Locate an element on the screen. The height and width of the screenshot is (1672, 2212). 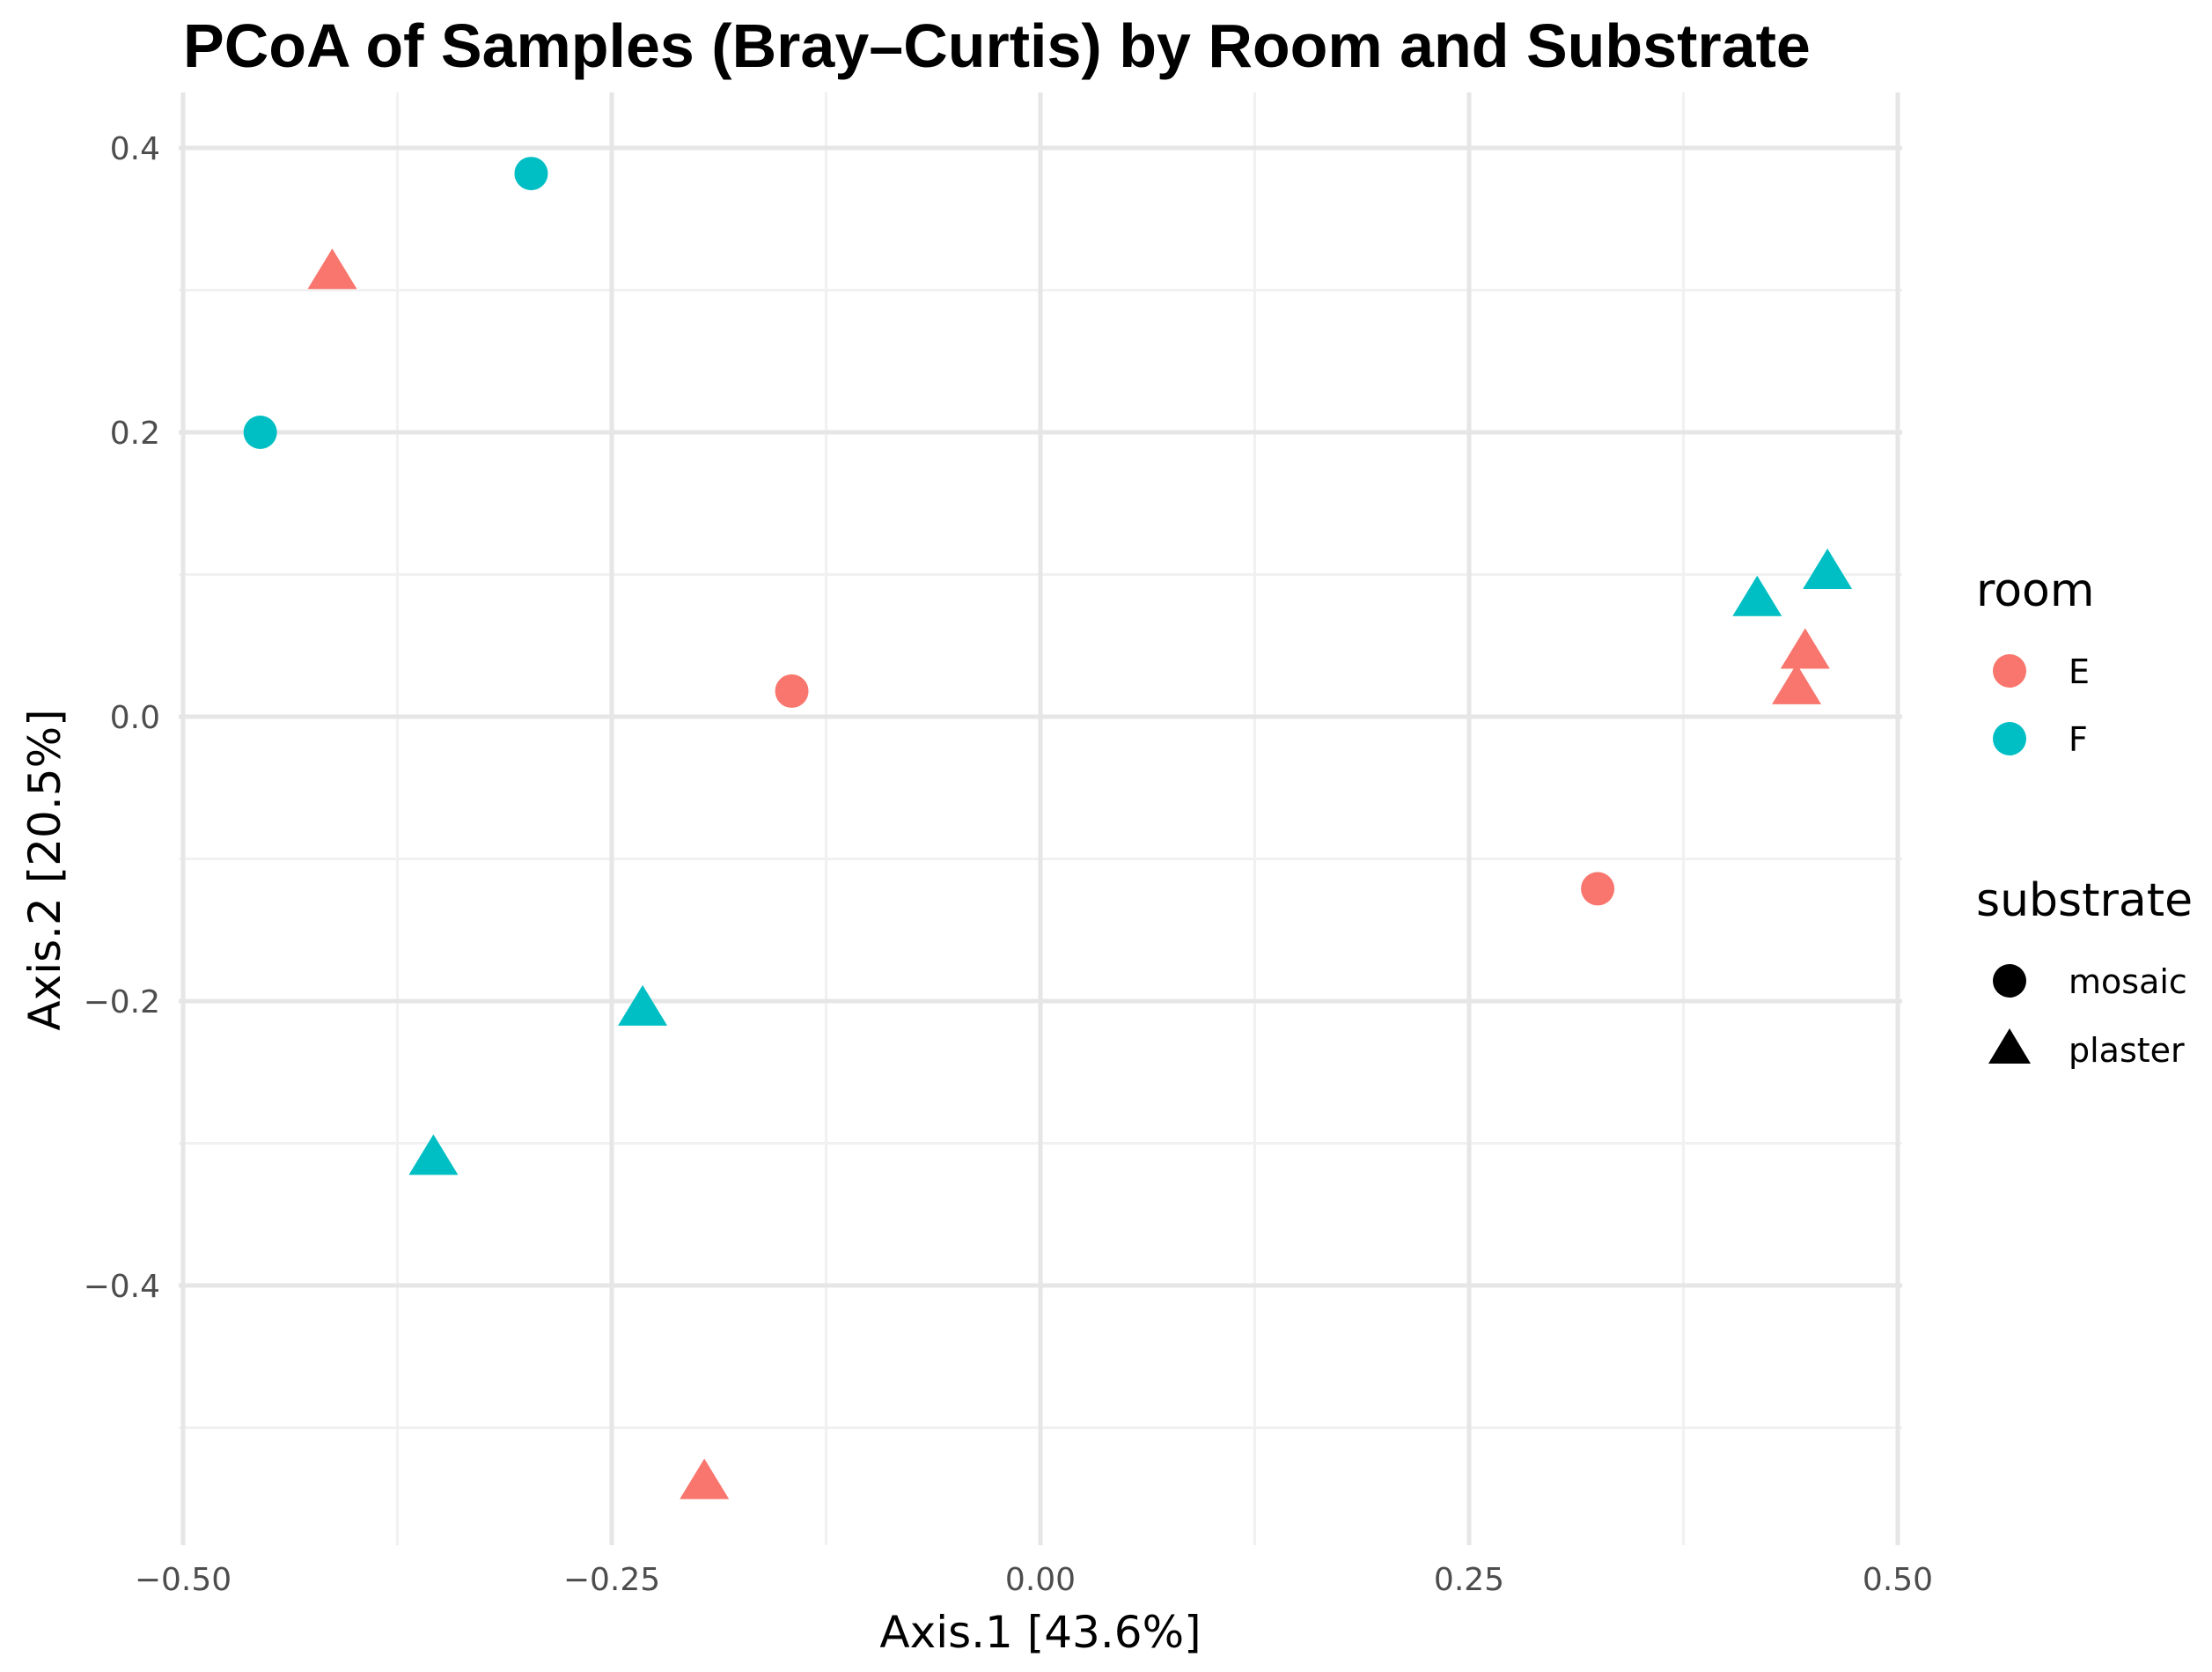
y-tick-label: −0.2 is located at coordinates (122, 1002).